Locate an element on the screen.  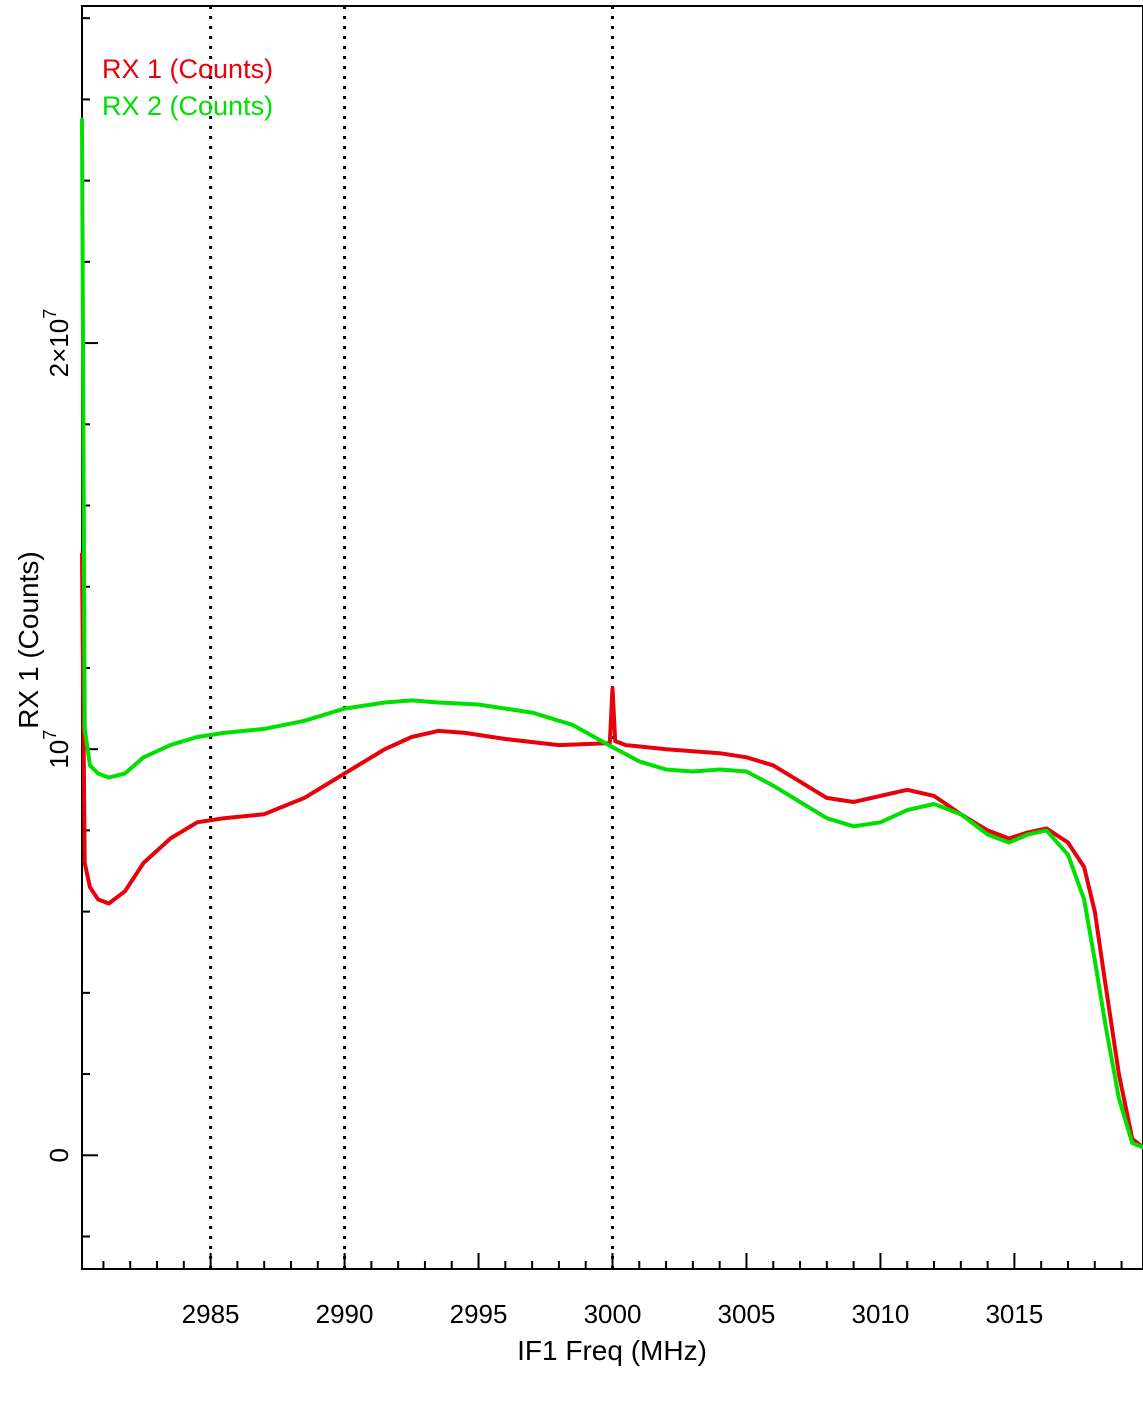
x-tick-label: 2990 is located at coordinates (345, 1314).